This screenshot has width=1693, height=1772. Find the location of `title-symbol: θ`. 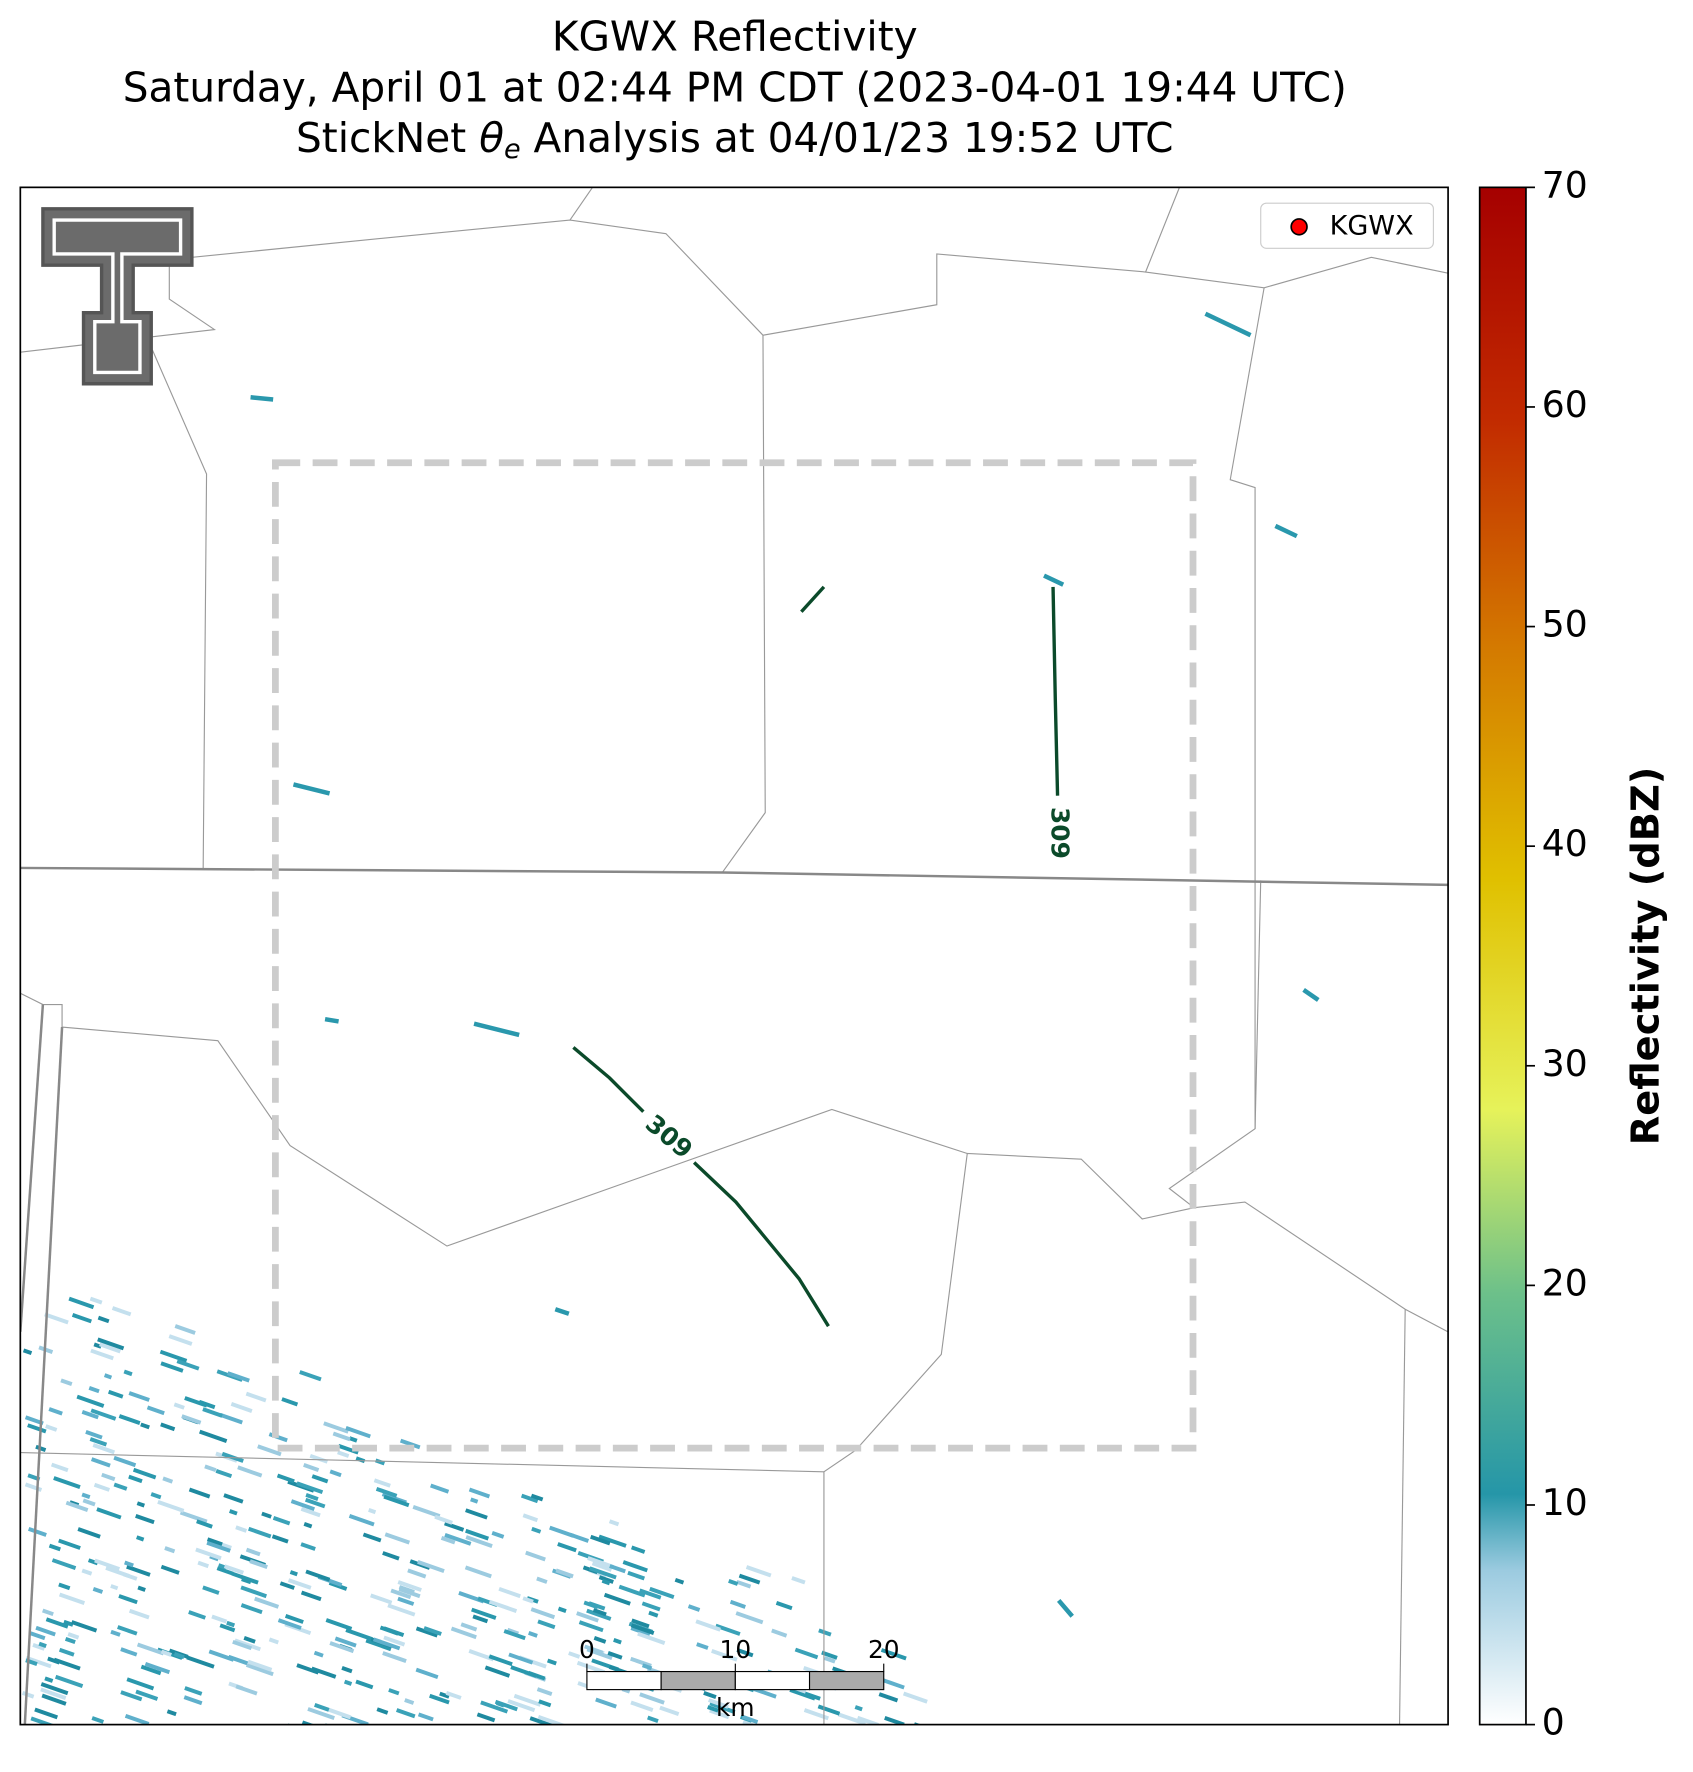

title-symbol: θ is located at coordinates (491, 138).